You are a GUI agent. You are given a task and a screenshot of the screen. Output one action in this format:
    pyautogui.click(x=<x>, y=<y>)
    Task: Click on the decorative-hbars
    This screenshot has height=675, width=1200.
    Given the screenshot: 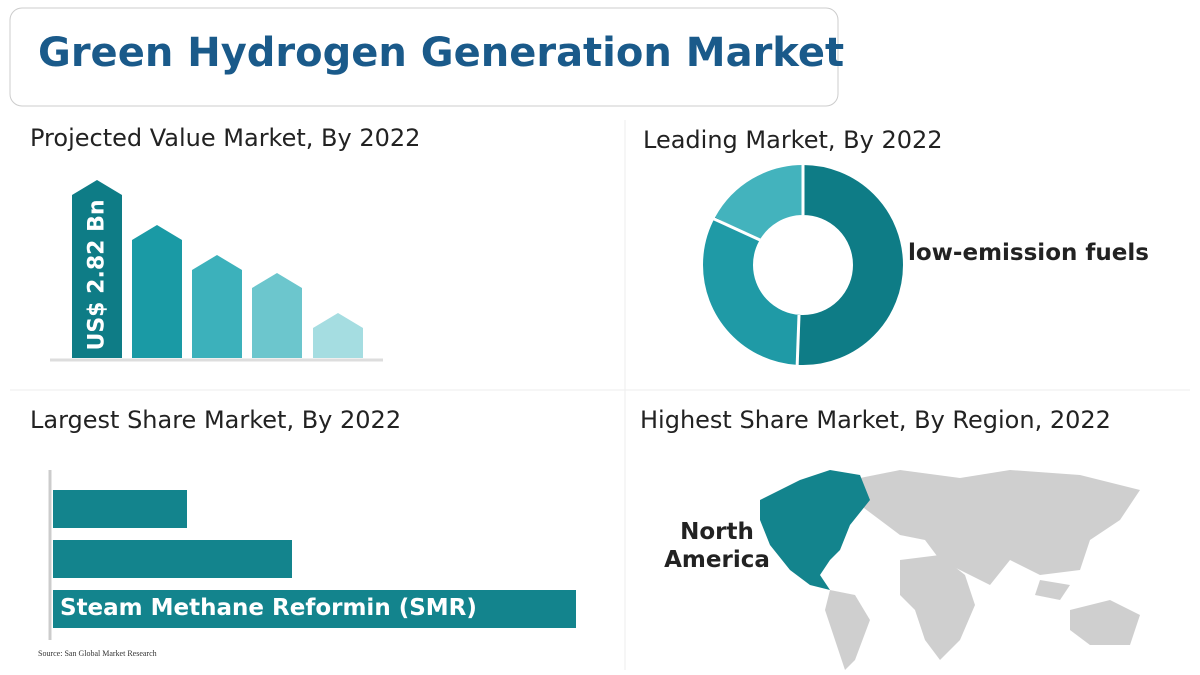 What is the action you would take?
    pyautogui.click(x=312, y=555)
    